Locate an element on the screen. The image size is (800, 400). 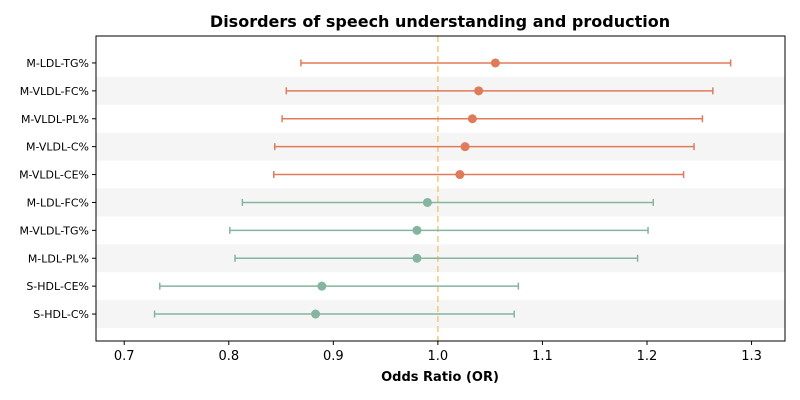
y-tick-label: M-VLDL-PL% is located at coordinates (55, 119).